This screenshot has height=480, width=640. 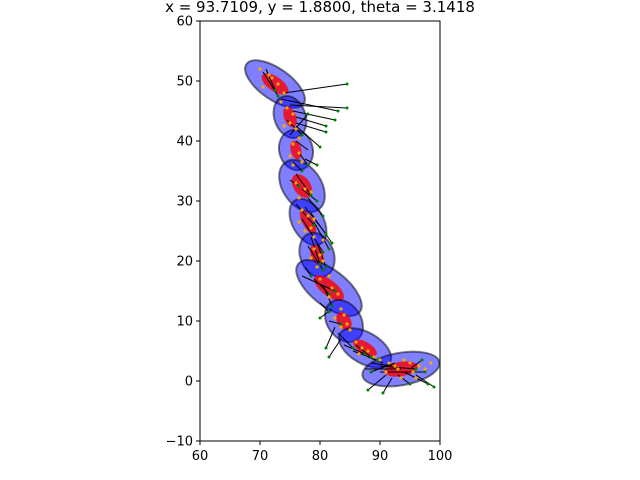 I want to click on x-axis: 60 70 80 90 100, so click(x=322, y=452).